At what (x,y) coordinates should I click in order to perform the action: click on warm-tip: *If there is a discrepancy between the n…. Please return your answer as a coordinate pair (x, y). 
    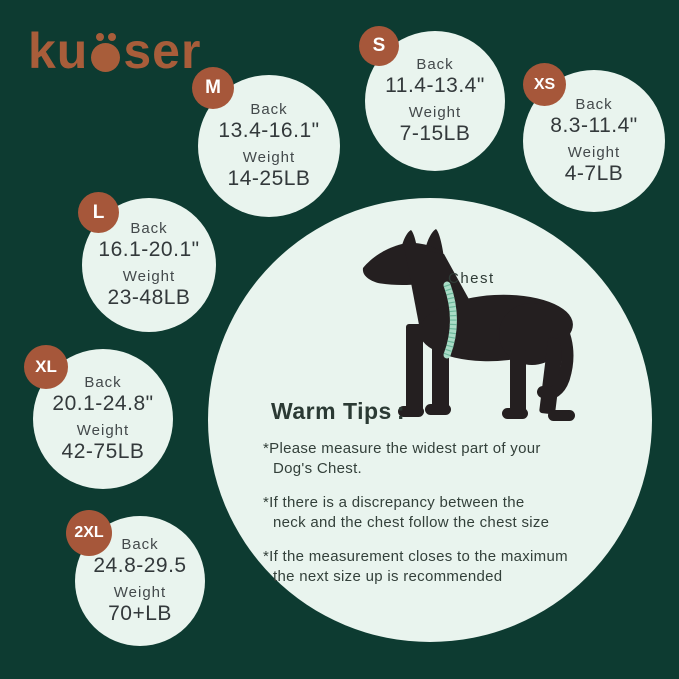
    Looking at the image, I should click on (433, 513).